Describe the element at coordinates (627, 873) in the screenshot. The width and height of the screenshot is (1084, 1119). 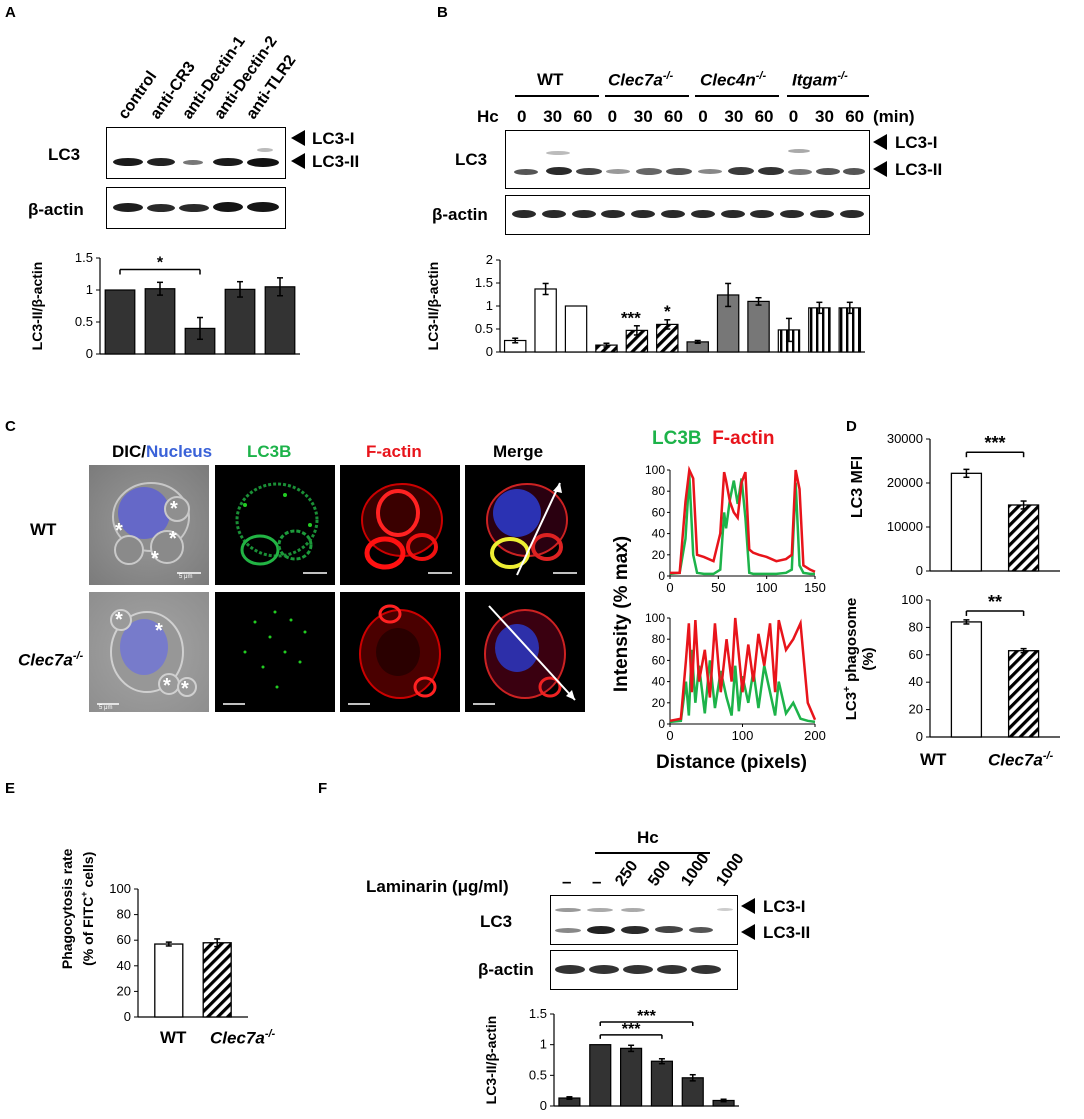
I see `dose-label: 250` at that location.